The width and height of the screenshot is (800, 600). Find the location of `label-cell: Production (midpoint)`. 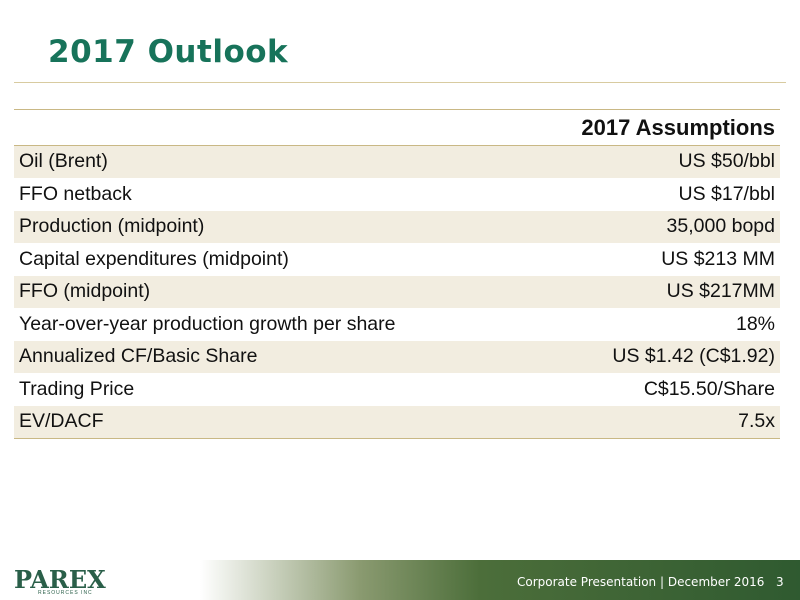

label-cell: Production (midpoint) is located at coordinates (265, 226).